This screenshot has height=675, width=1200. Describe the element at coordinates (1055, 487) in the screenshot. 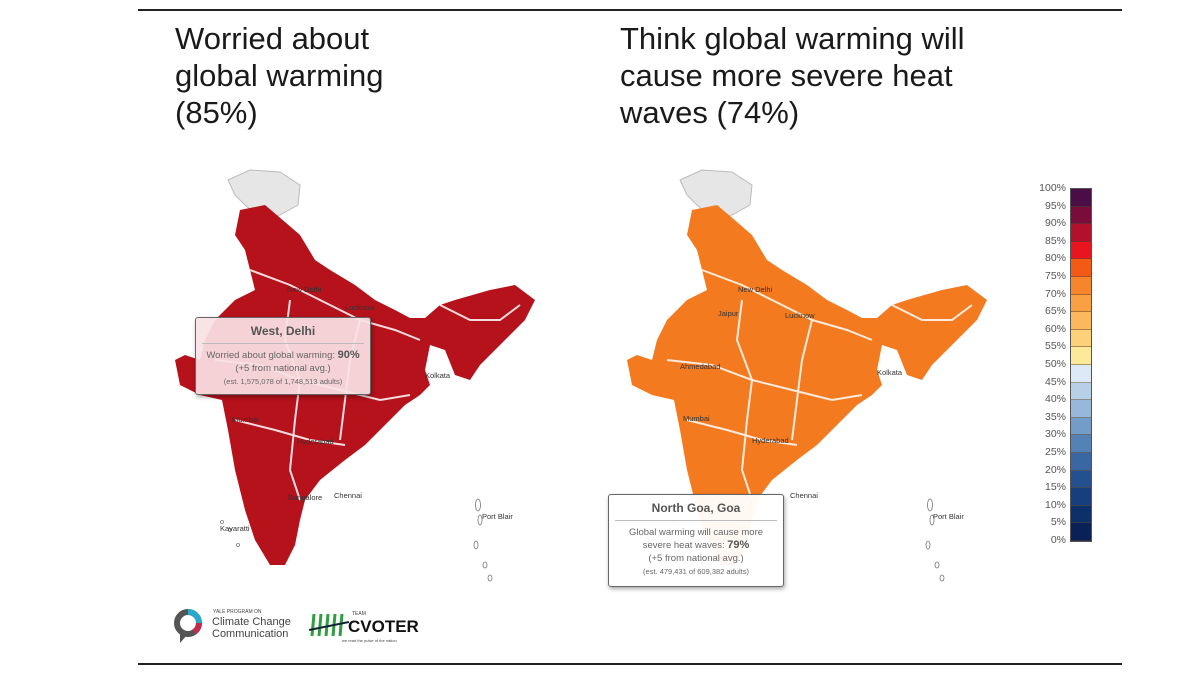

I see `legend-label: 15%` at that location.